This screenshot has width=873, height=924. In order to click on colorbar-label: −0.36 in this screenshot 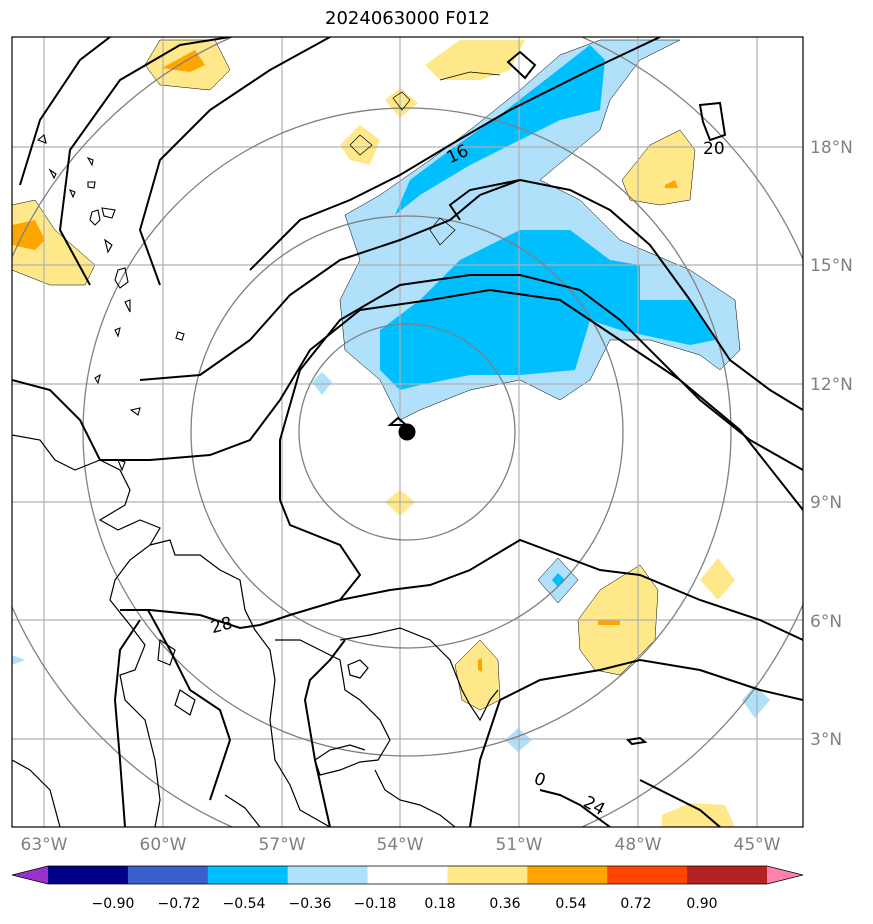, I will do `click(310, 904)`.